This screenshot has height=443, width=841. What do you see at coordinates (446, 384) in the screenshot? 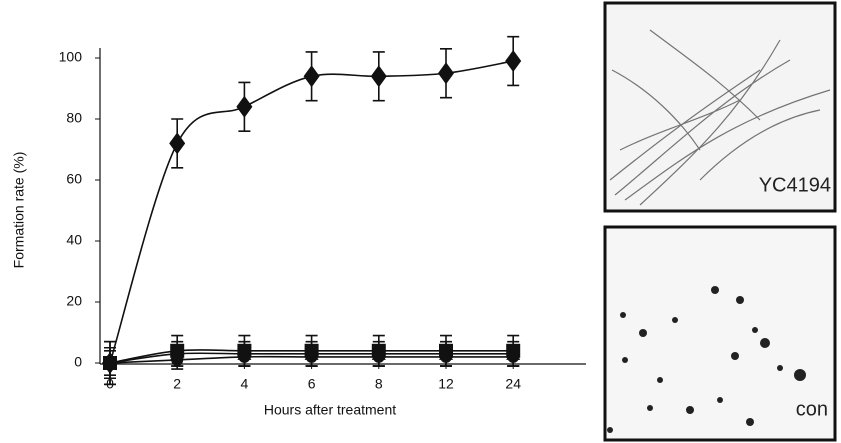
I see `x-tick-label: 12` at bounding box center [446, 384].